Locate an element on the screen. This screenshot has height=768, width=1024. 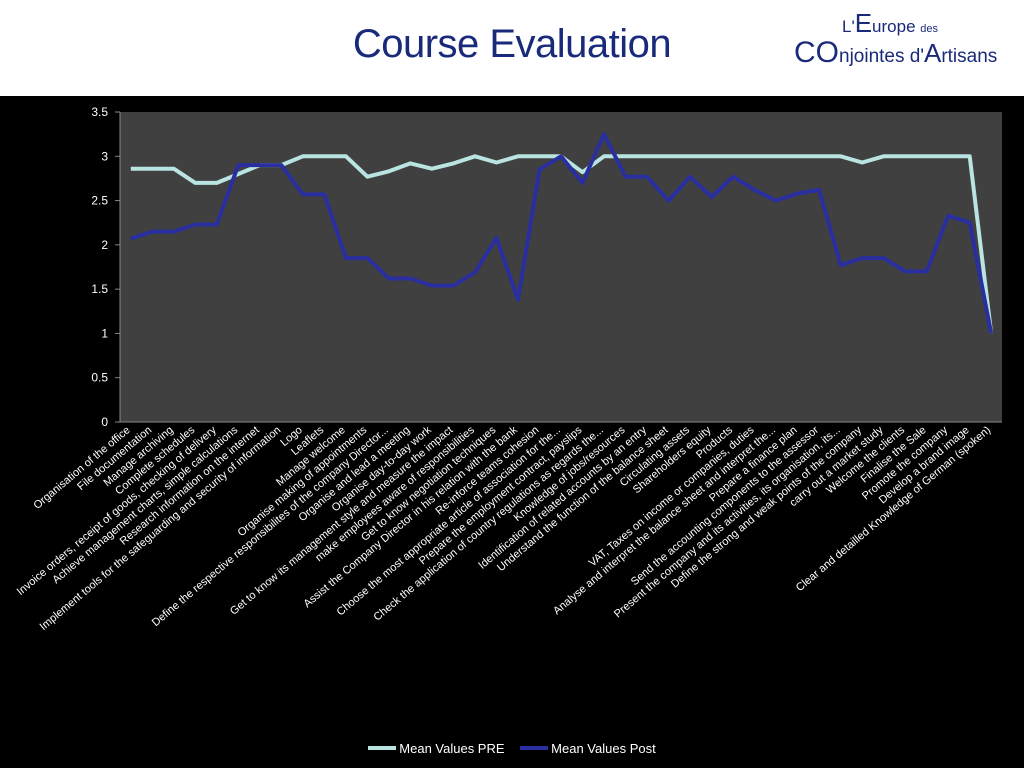
page-title: Course Evaluation is located at coordinates (512, 44).